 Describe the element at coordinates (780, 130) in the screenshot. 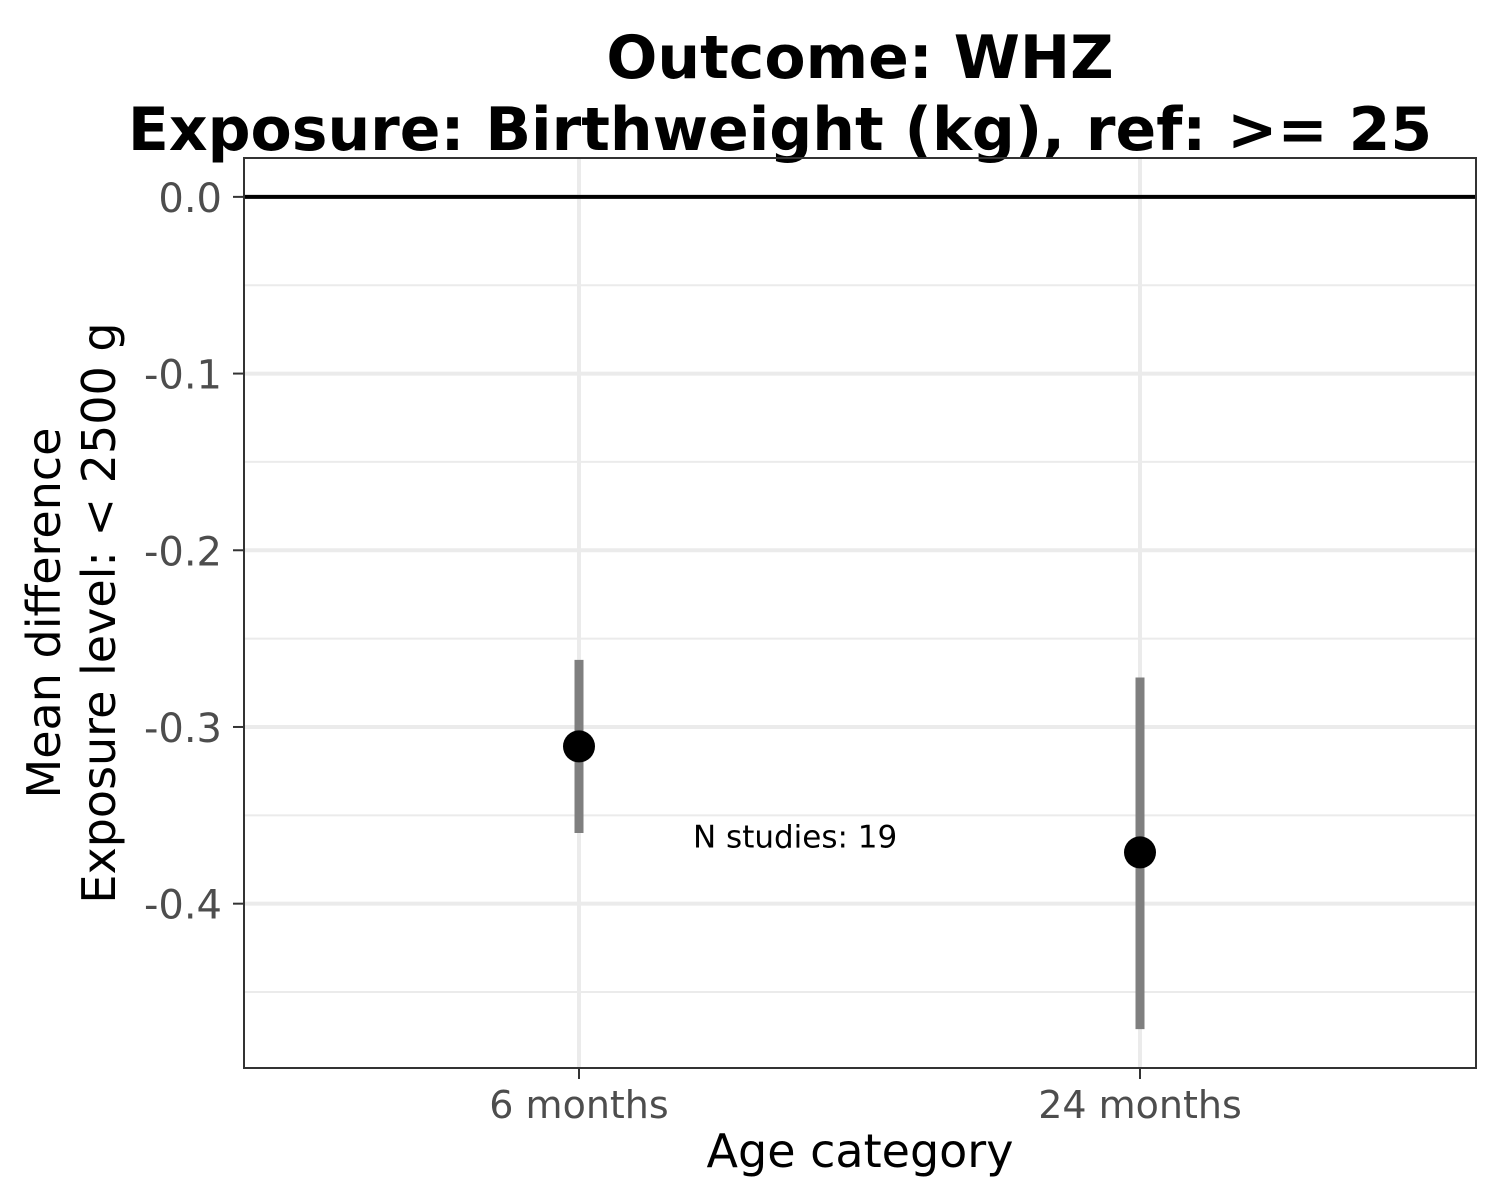

I see `title-line-2: Exposure: Birthweight (kg), ref: >= 25` at that location.